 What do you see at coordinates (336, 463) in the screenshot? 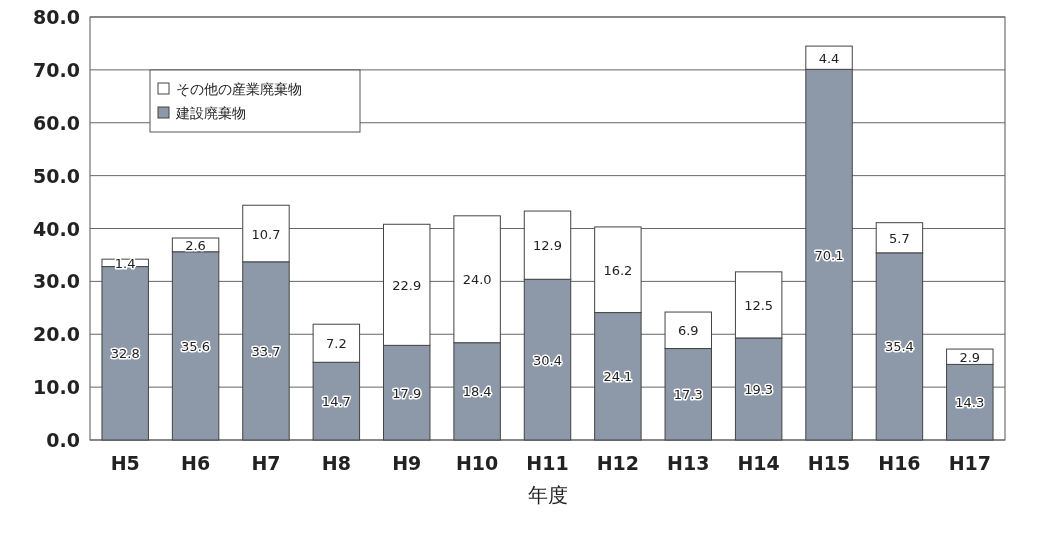
I see `x-tick-label: H8` at bounding box center [336, 463].